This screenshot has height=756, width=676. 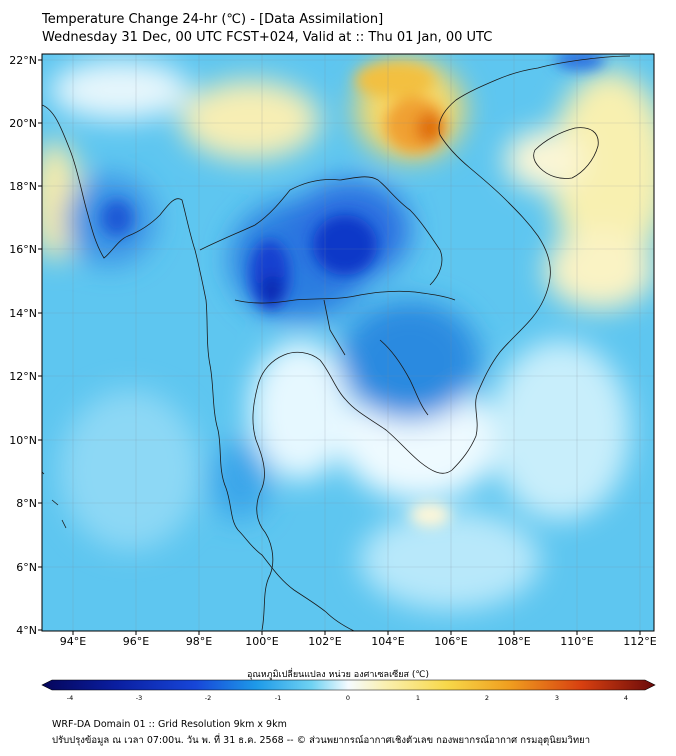 I want to click on lat-tick-label: 4°N, so click(x=26, y=630).